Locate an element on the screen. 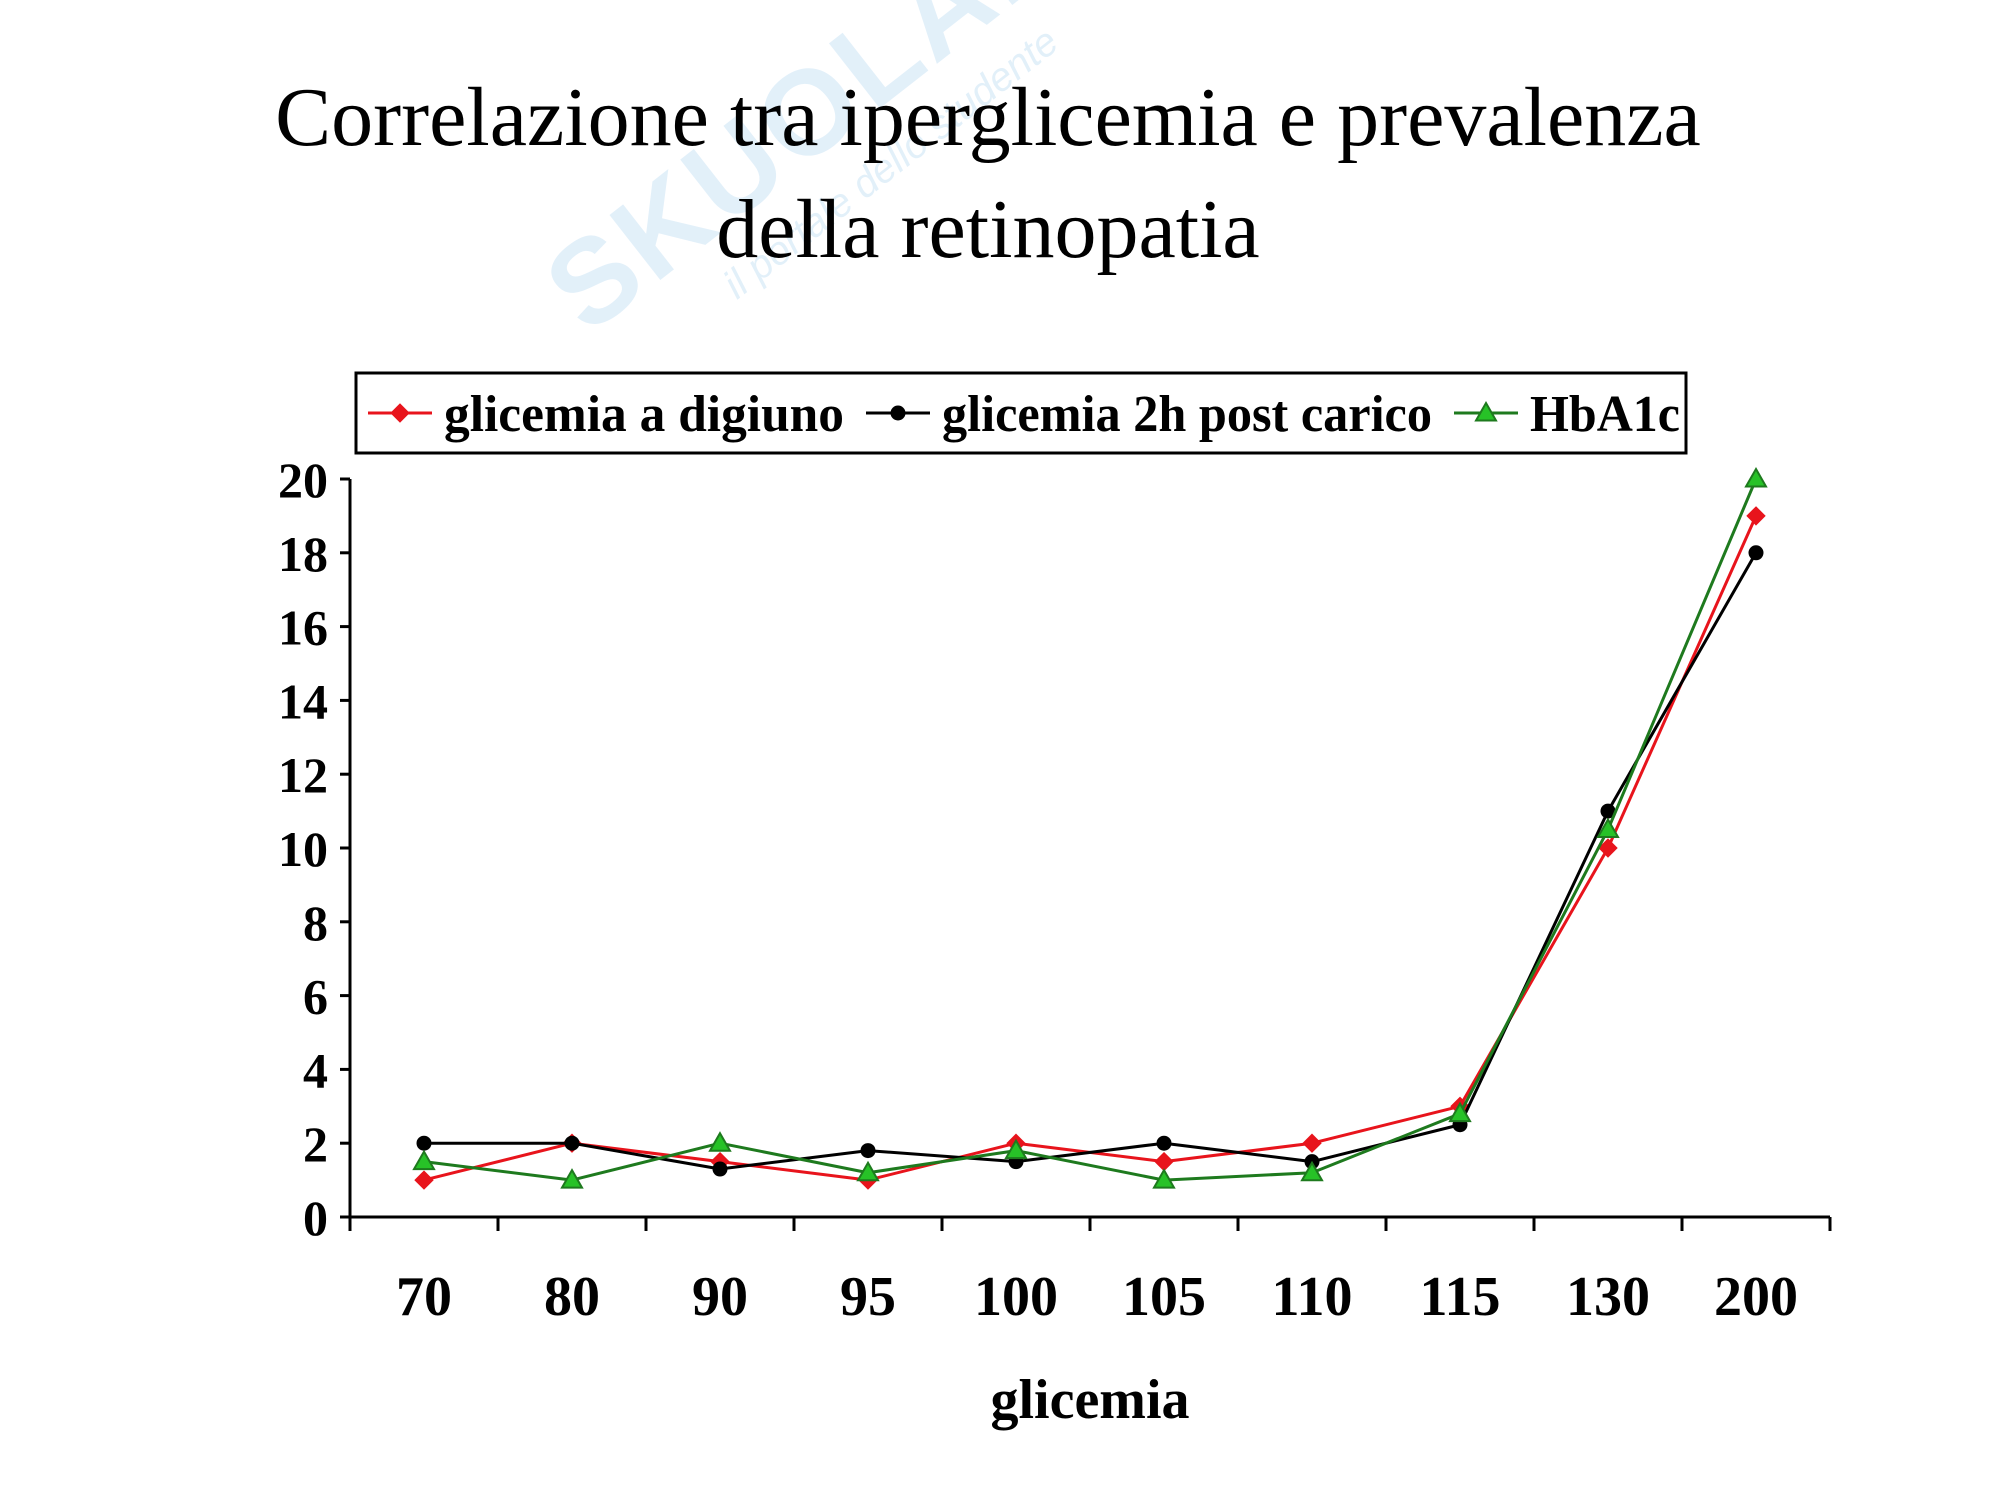 The width and height of the screenshot is (2000, 1500). x-tick-label: 90 is located at coordinates (720, 1297).